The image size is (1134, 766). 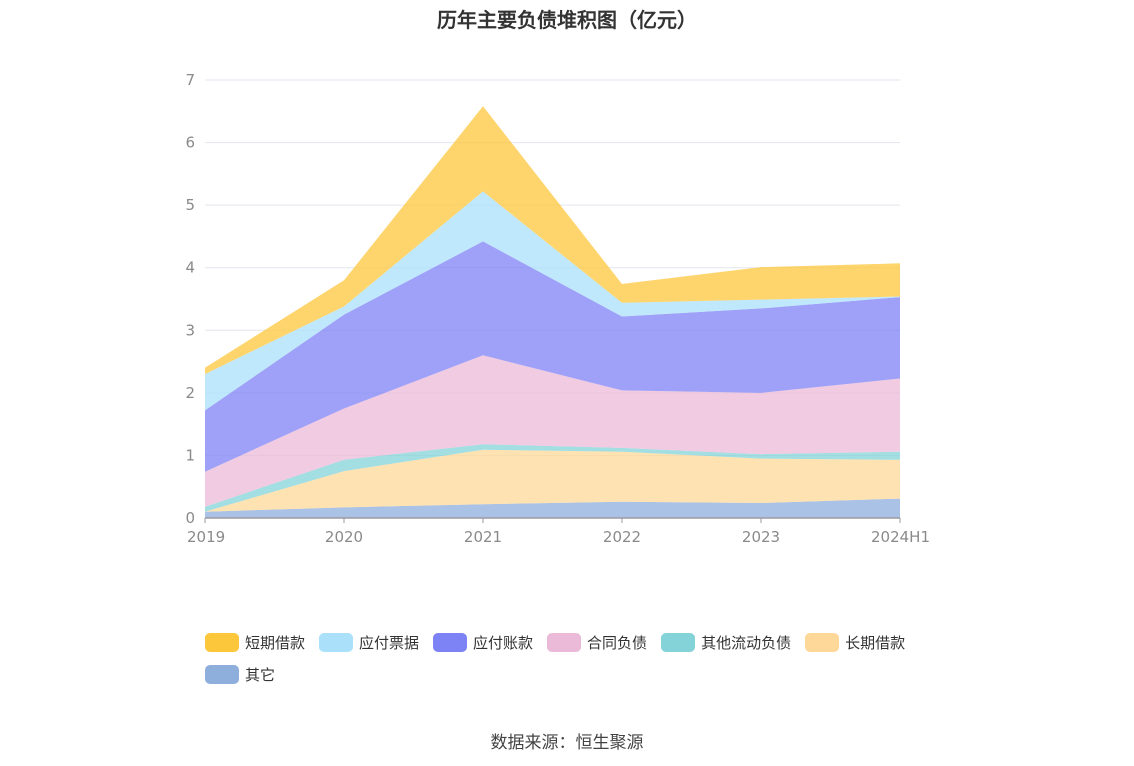 What do you see at coordinates (190, 518) in the screenshot?
I see `y-tick-label: 0` at bounding box center [190, 518].